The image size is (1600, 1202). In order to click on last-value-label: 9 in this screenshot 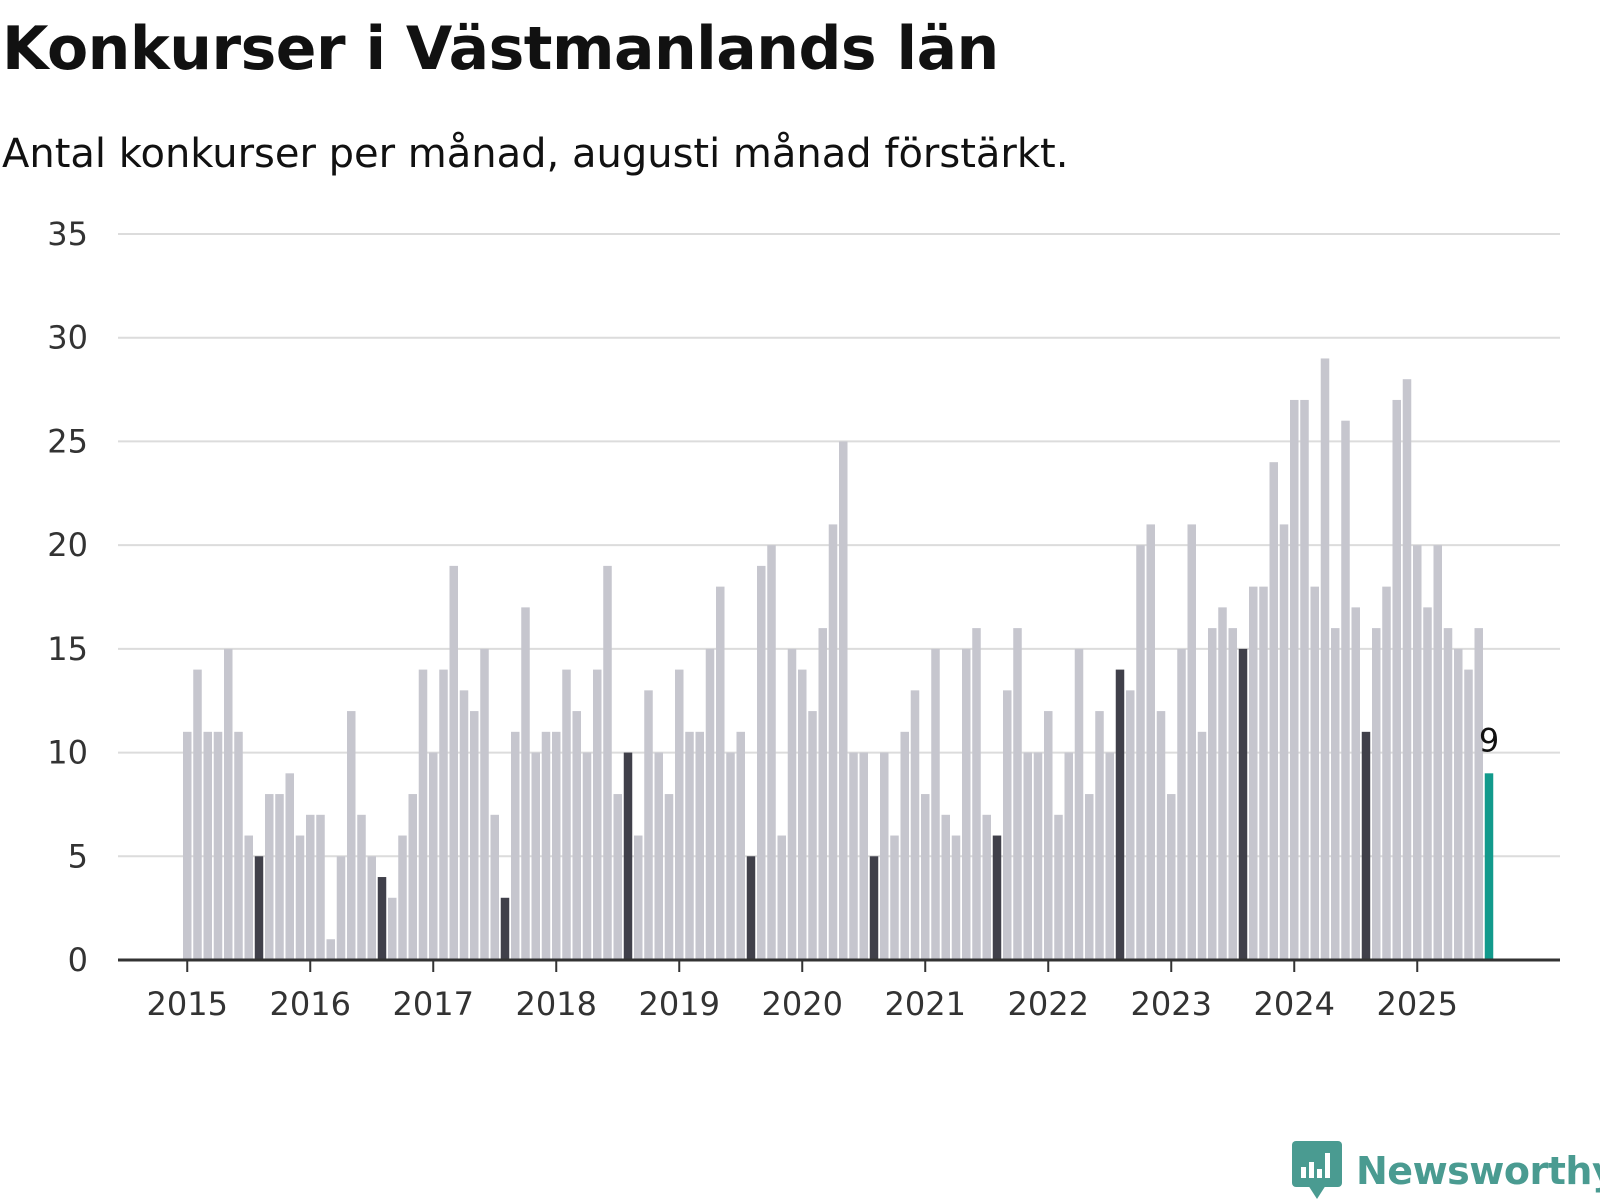, I will do `click(1489, 740)`.